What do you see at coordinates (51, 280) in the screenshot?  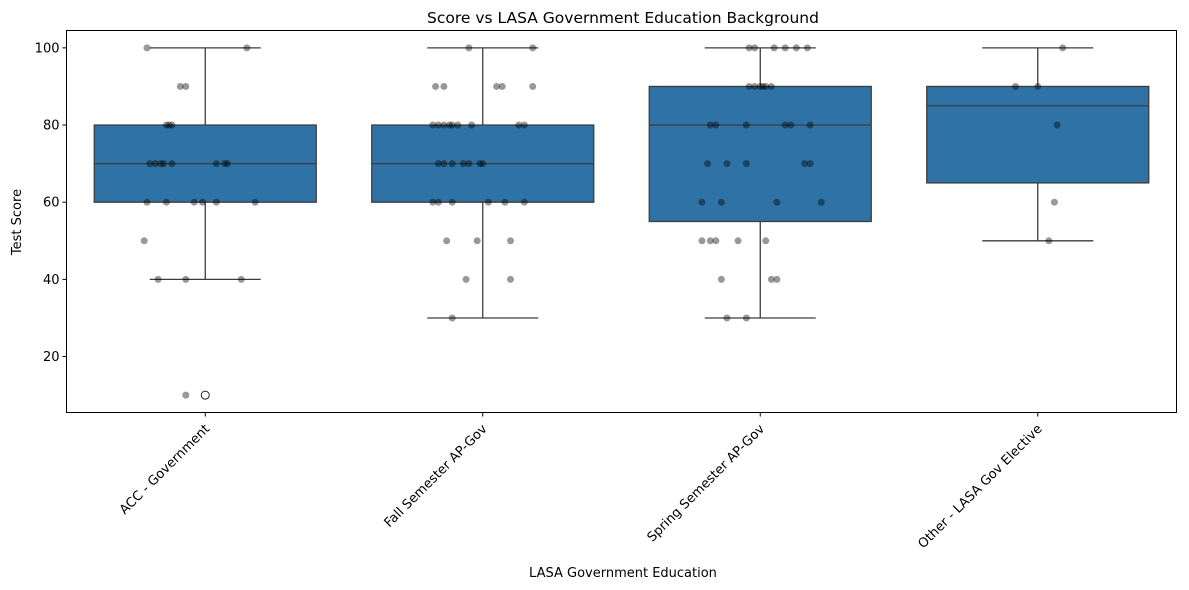 I see `y-tick-label: 40` at bounding box center [51, 280].